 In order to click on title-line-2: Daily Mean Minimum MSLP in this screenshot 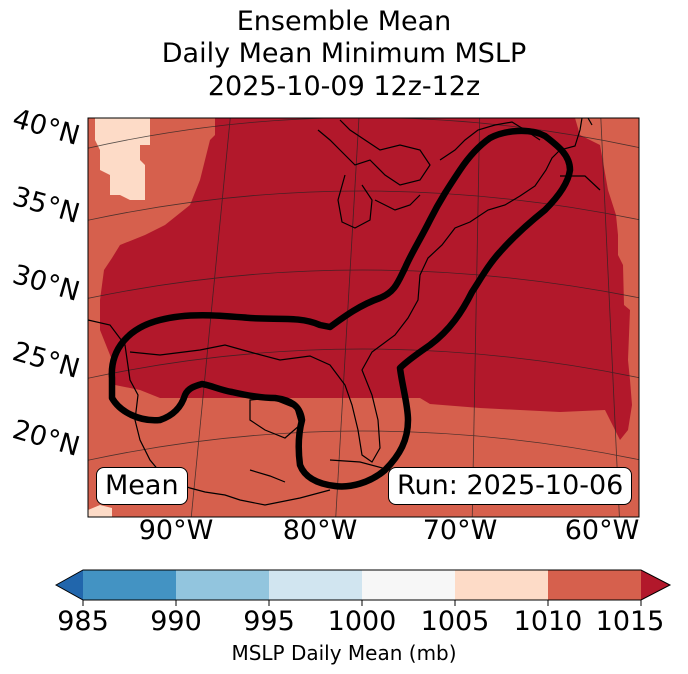, I will do `click(344, 53)`.